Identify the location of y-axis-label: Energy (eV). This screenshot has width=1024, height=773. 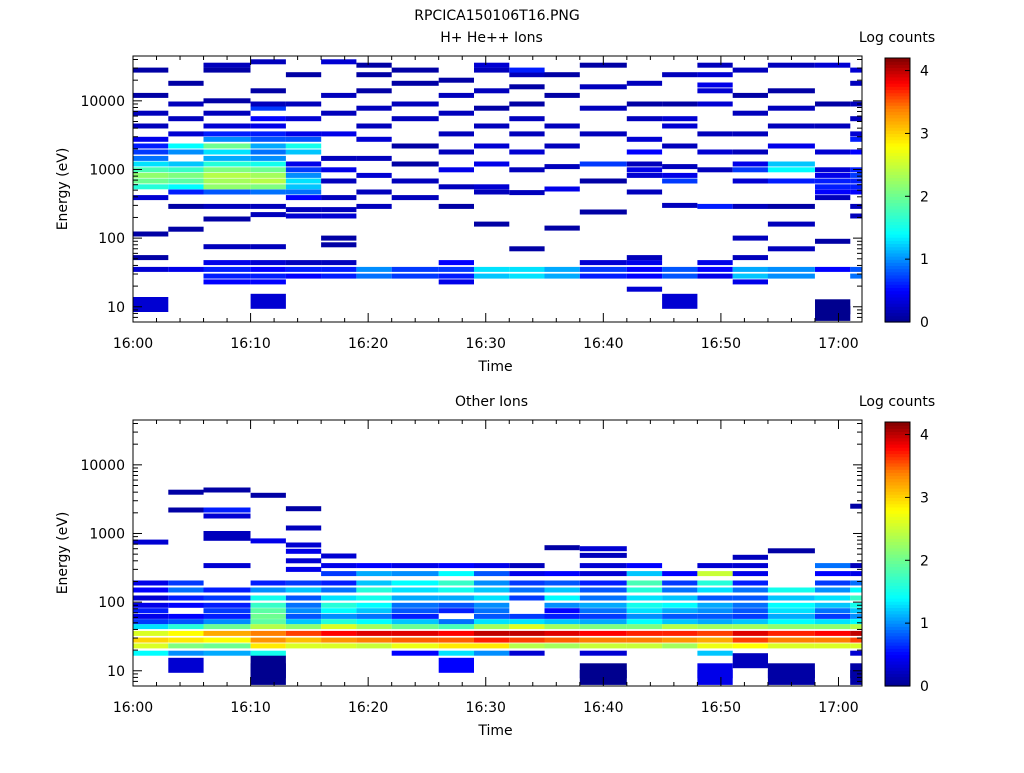
(63, 553).